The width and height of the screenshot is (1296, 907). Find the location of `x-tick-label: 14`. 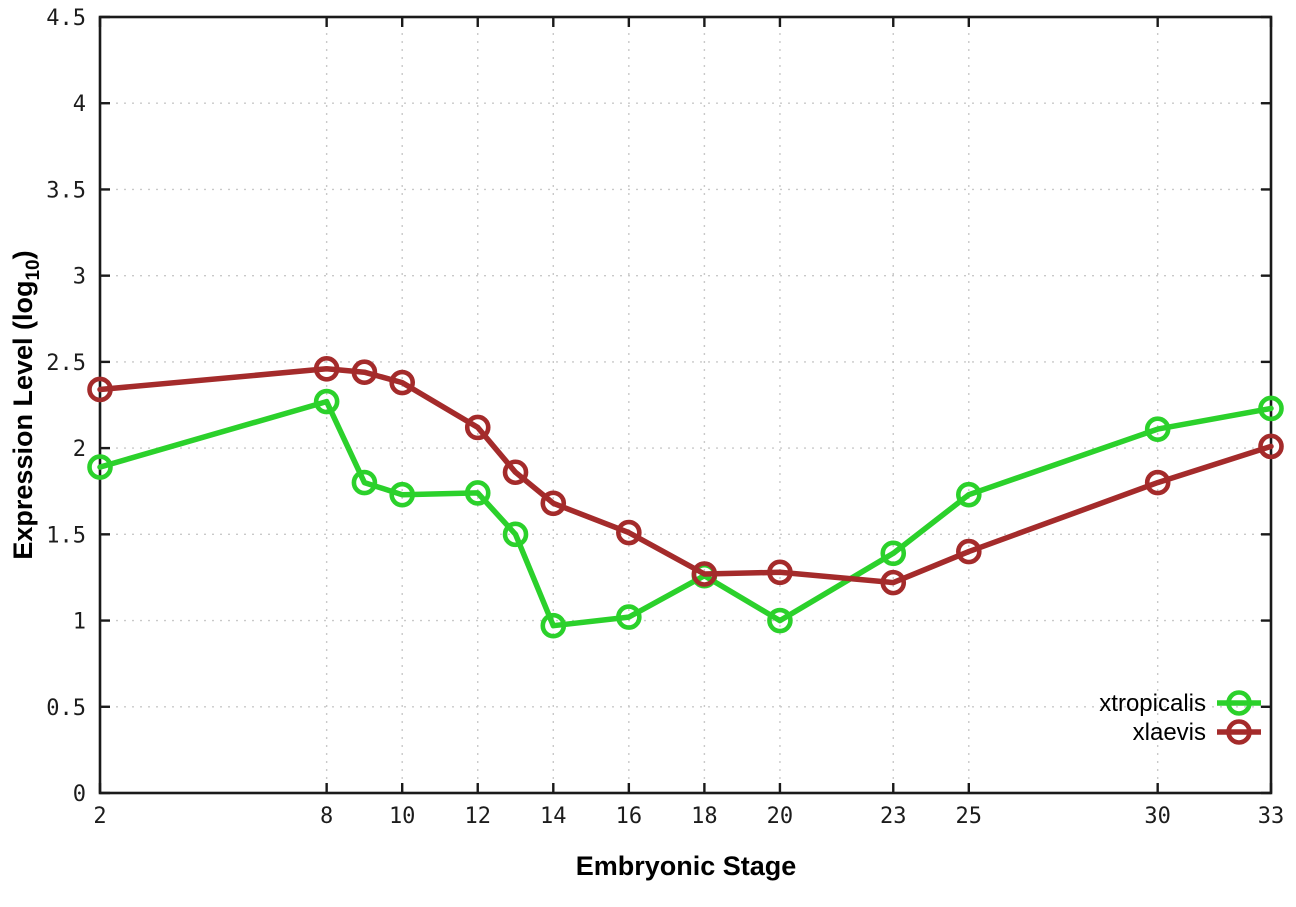

x-tick-label: 14 is located at coordinates (553, 816).